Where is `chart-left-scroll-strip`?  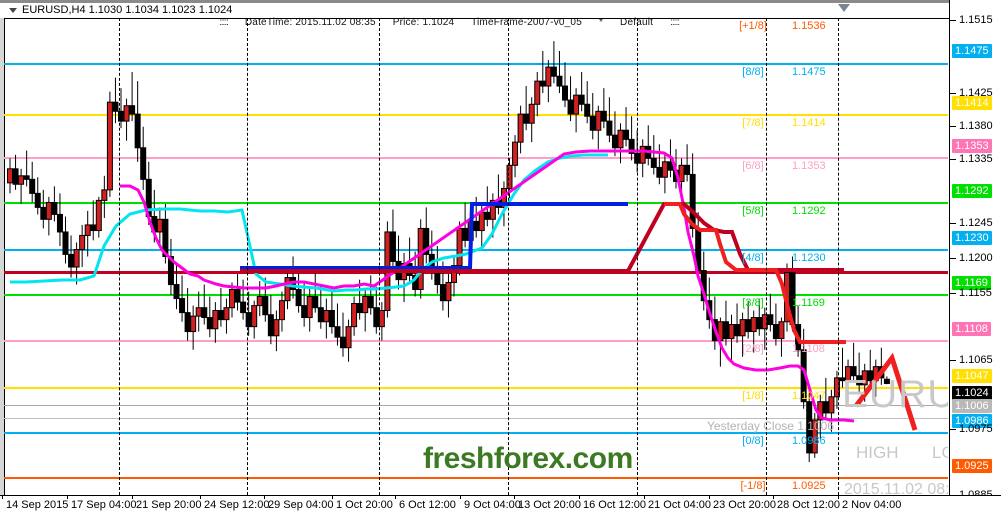
chart-left-scroll-strip is located at coordinates (2, 256).